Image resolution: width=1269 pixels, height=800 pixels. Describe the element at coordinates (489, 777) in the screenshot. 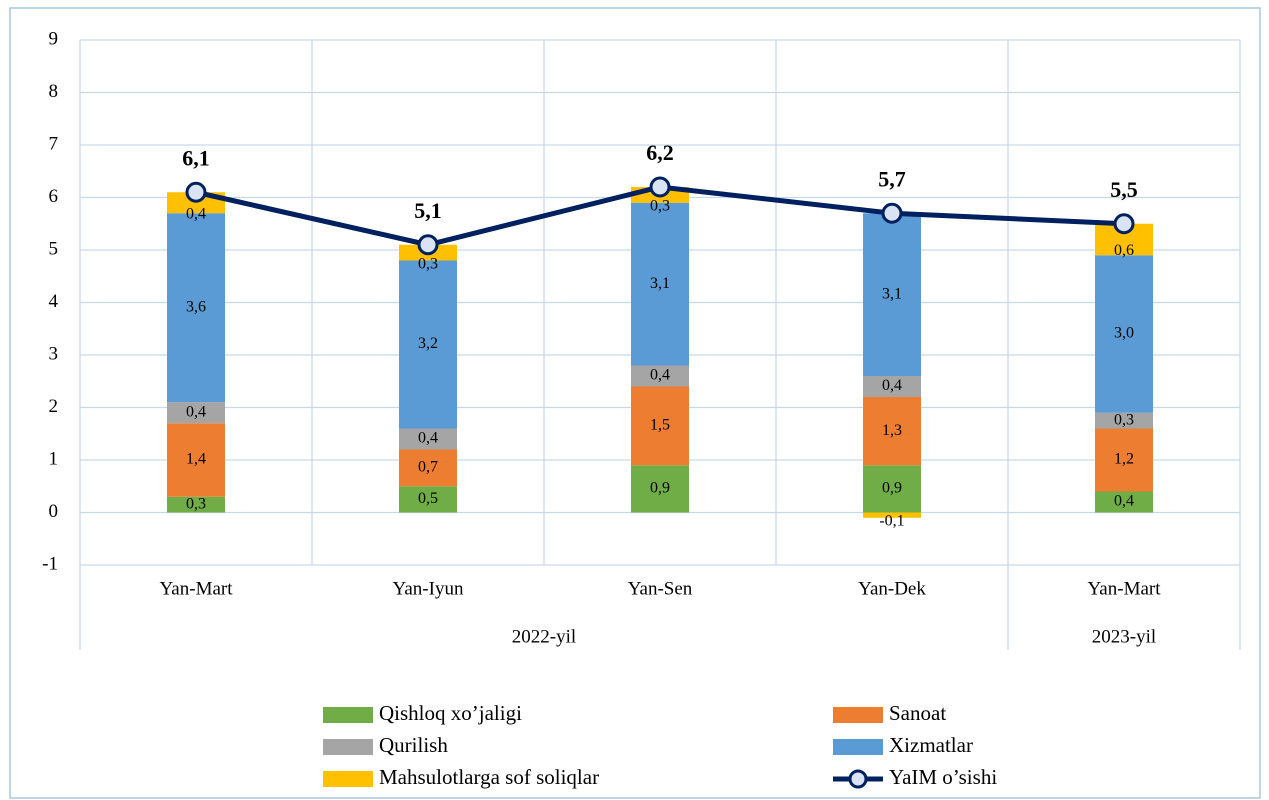

I see `legend-label: Mahsulotlarga sof soliqlar` at that location.